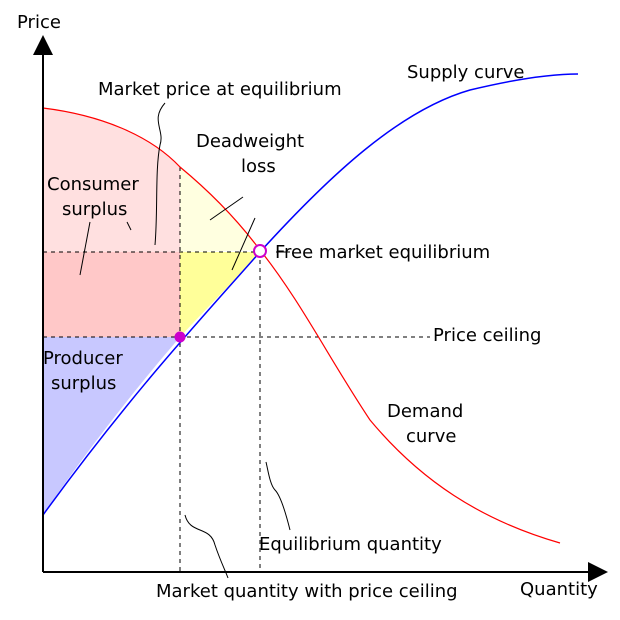 Image resolution: width=620 pixels, height=620 pixels. I want to click on demand-curve-label-line2: curve, so click(431, 436).